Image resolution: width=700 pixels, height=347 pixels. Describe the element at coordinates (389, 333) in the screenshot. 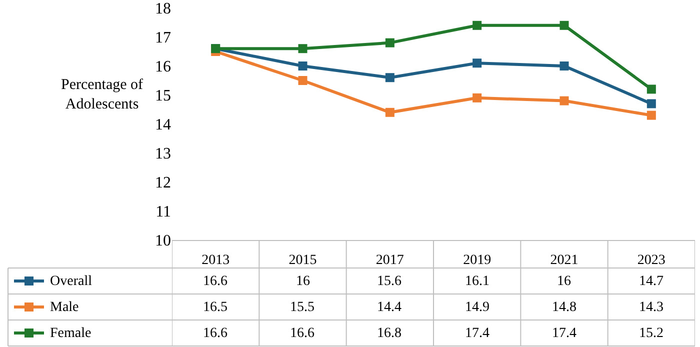

I see `data-label: 16.8` at that location.